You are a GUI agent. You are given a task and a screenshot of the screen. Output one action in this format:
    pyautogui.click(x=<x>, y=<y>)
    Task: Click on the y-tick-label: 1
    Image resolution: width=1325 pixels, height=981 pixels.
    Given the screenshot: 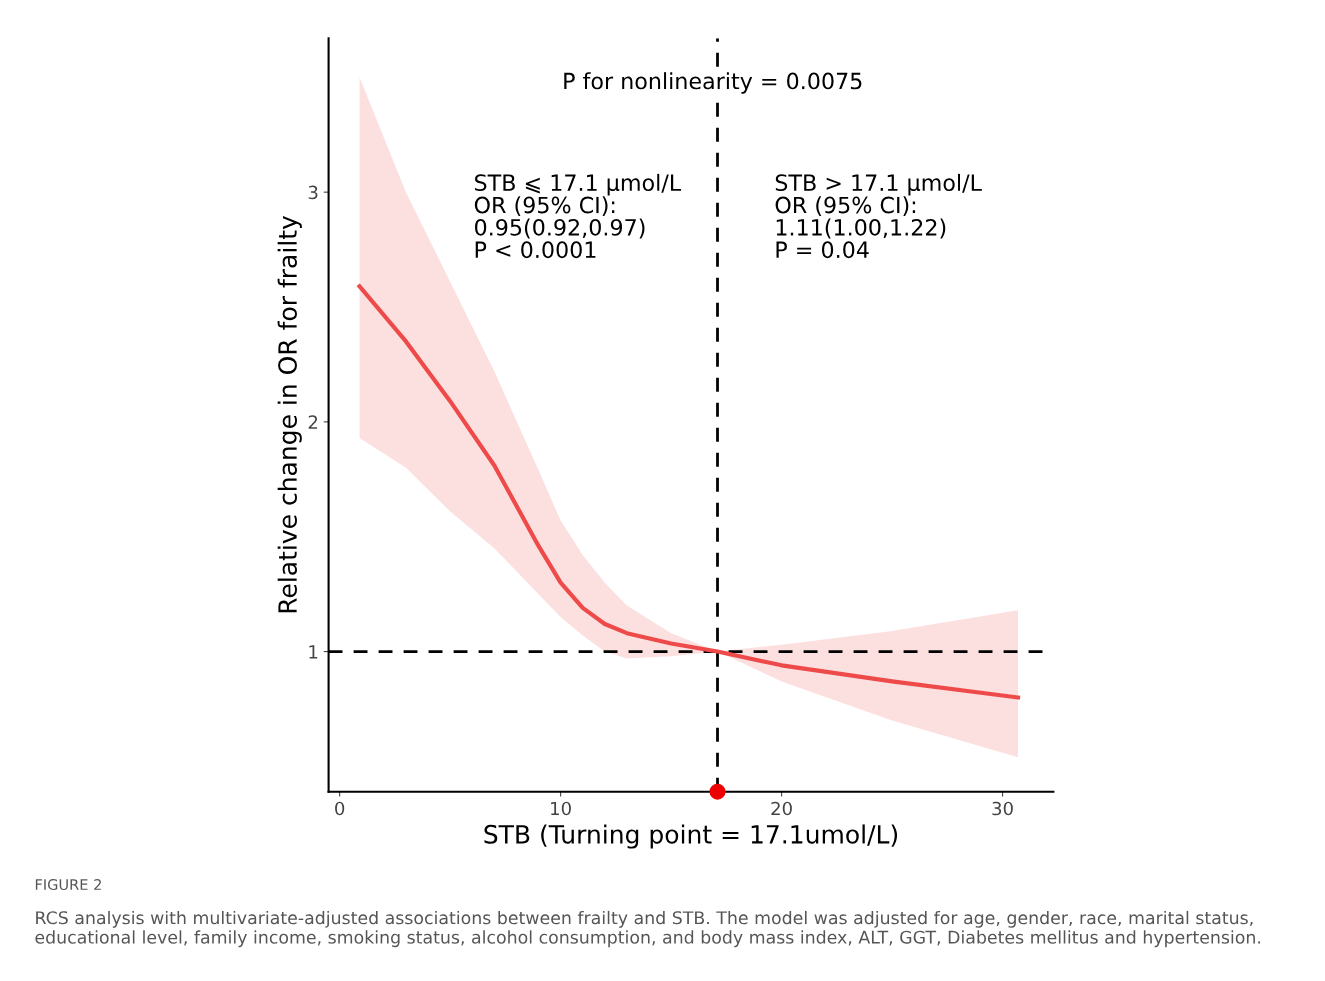 What is the action you would take?
    pyautogui.click(x=313, y=652)
    